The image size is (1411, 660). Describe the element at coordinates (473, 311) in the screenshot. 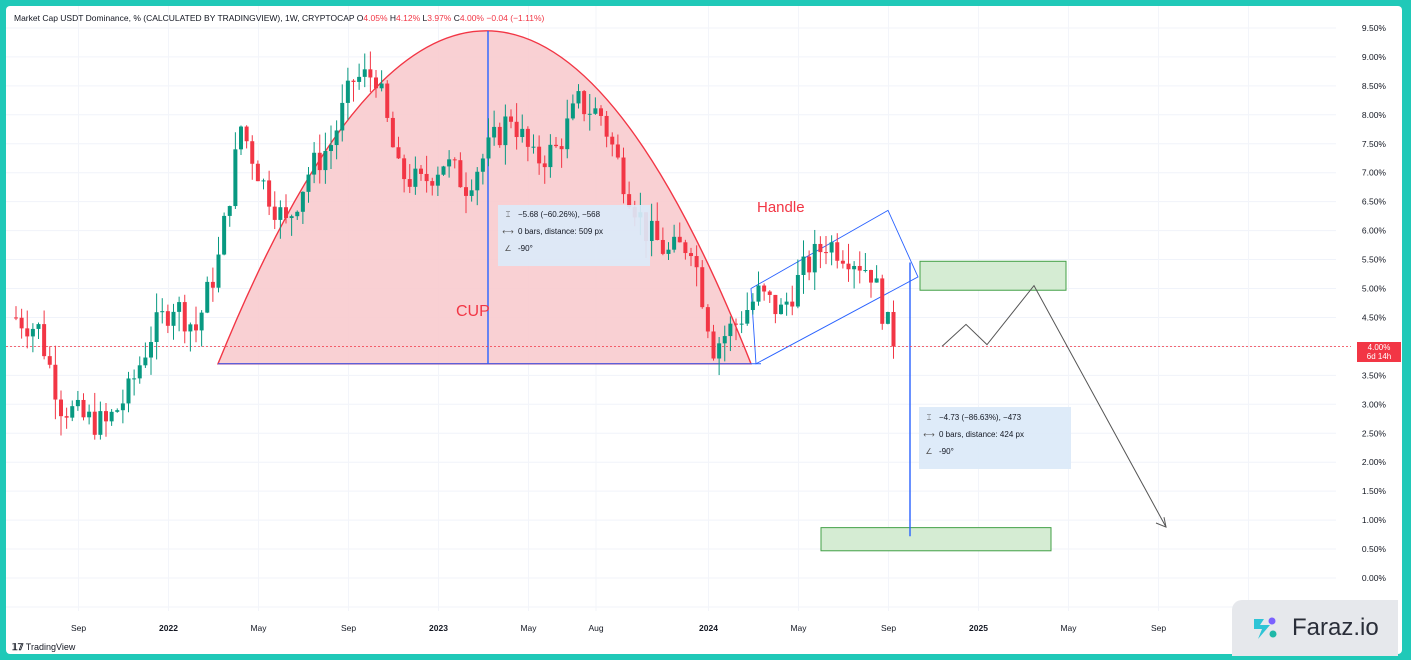

I see `cup-label: CUP` at that location.